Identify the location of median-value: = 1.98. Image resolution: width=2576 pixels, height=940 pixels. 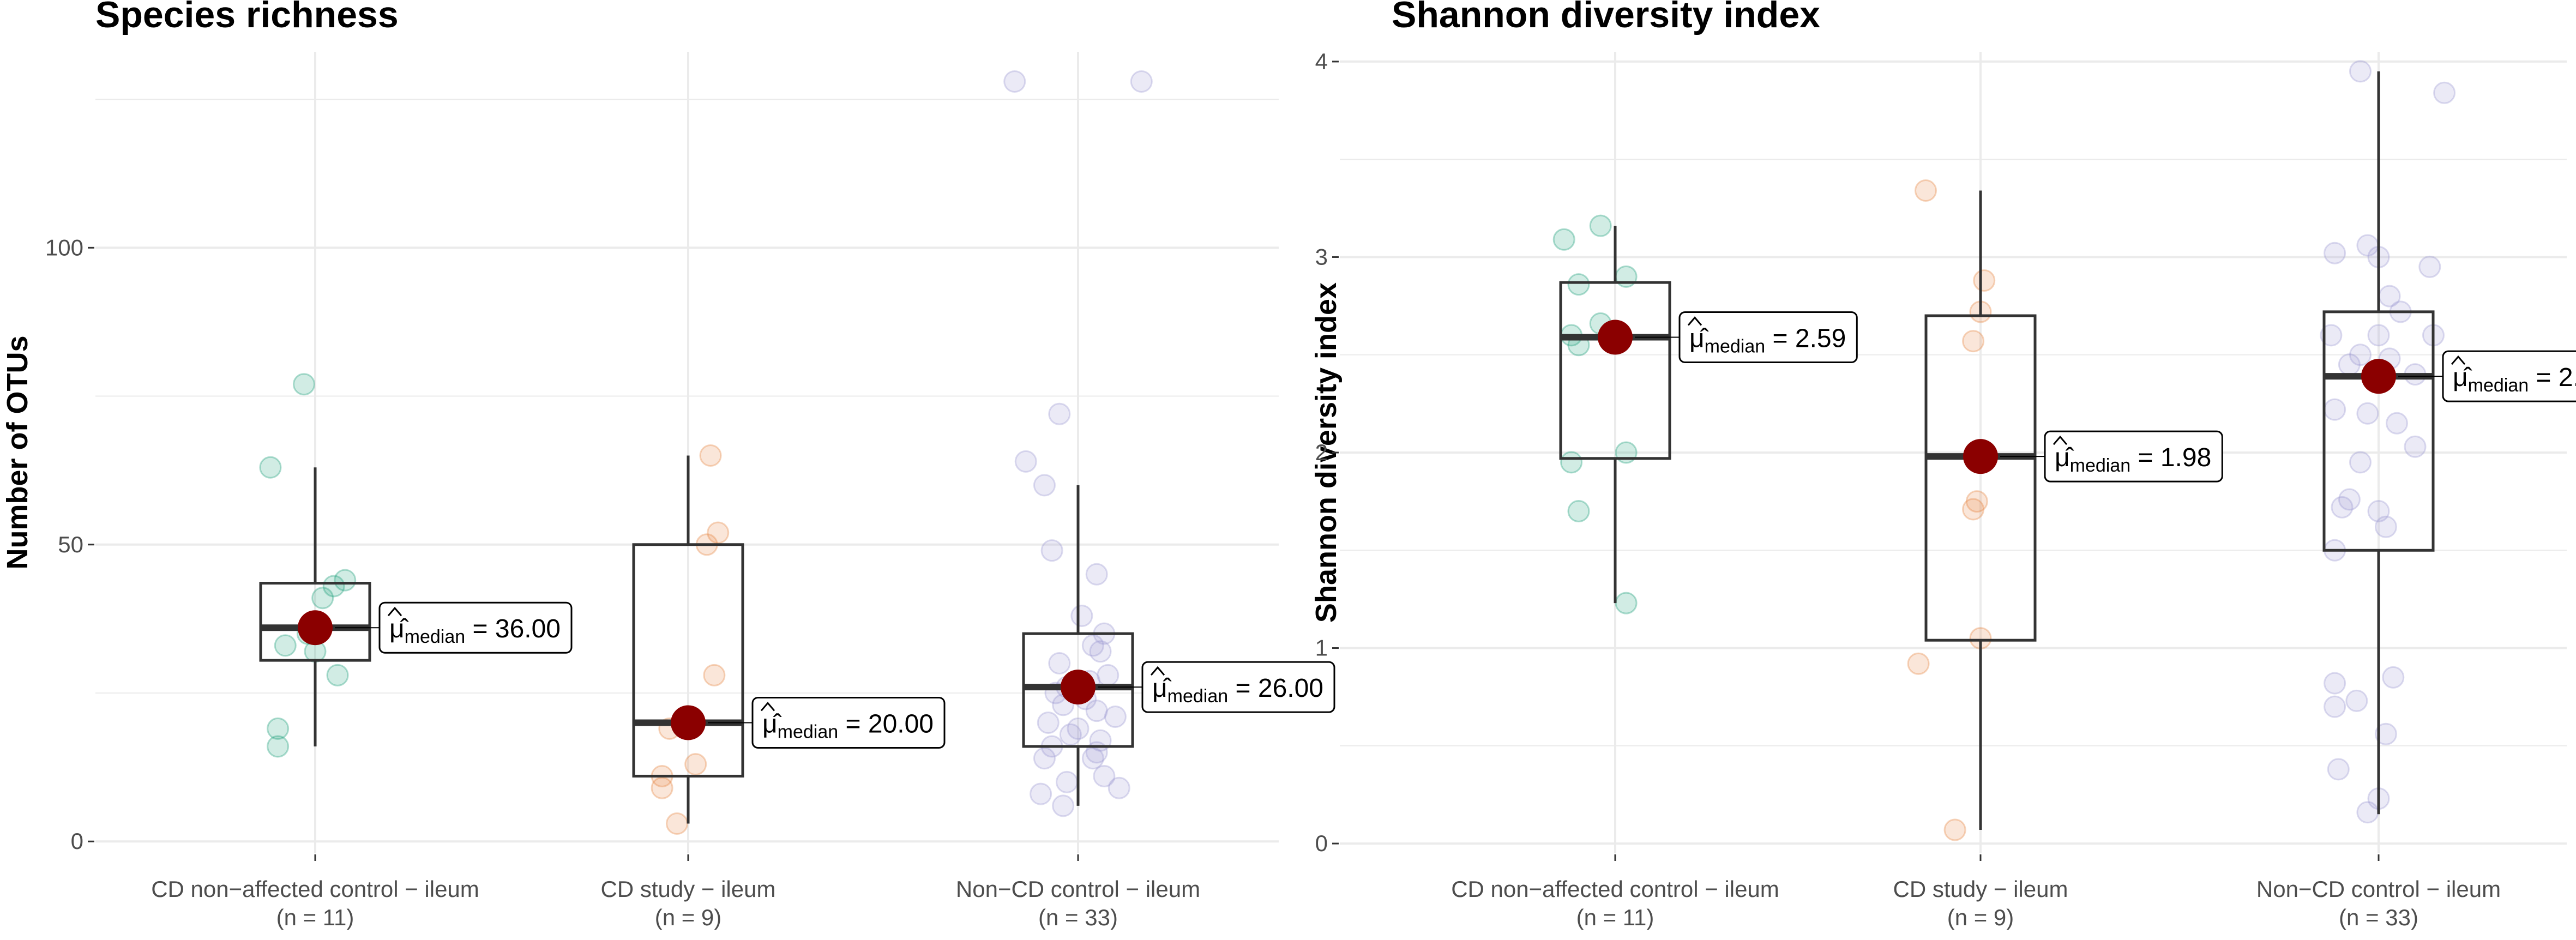
(2170, 457).